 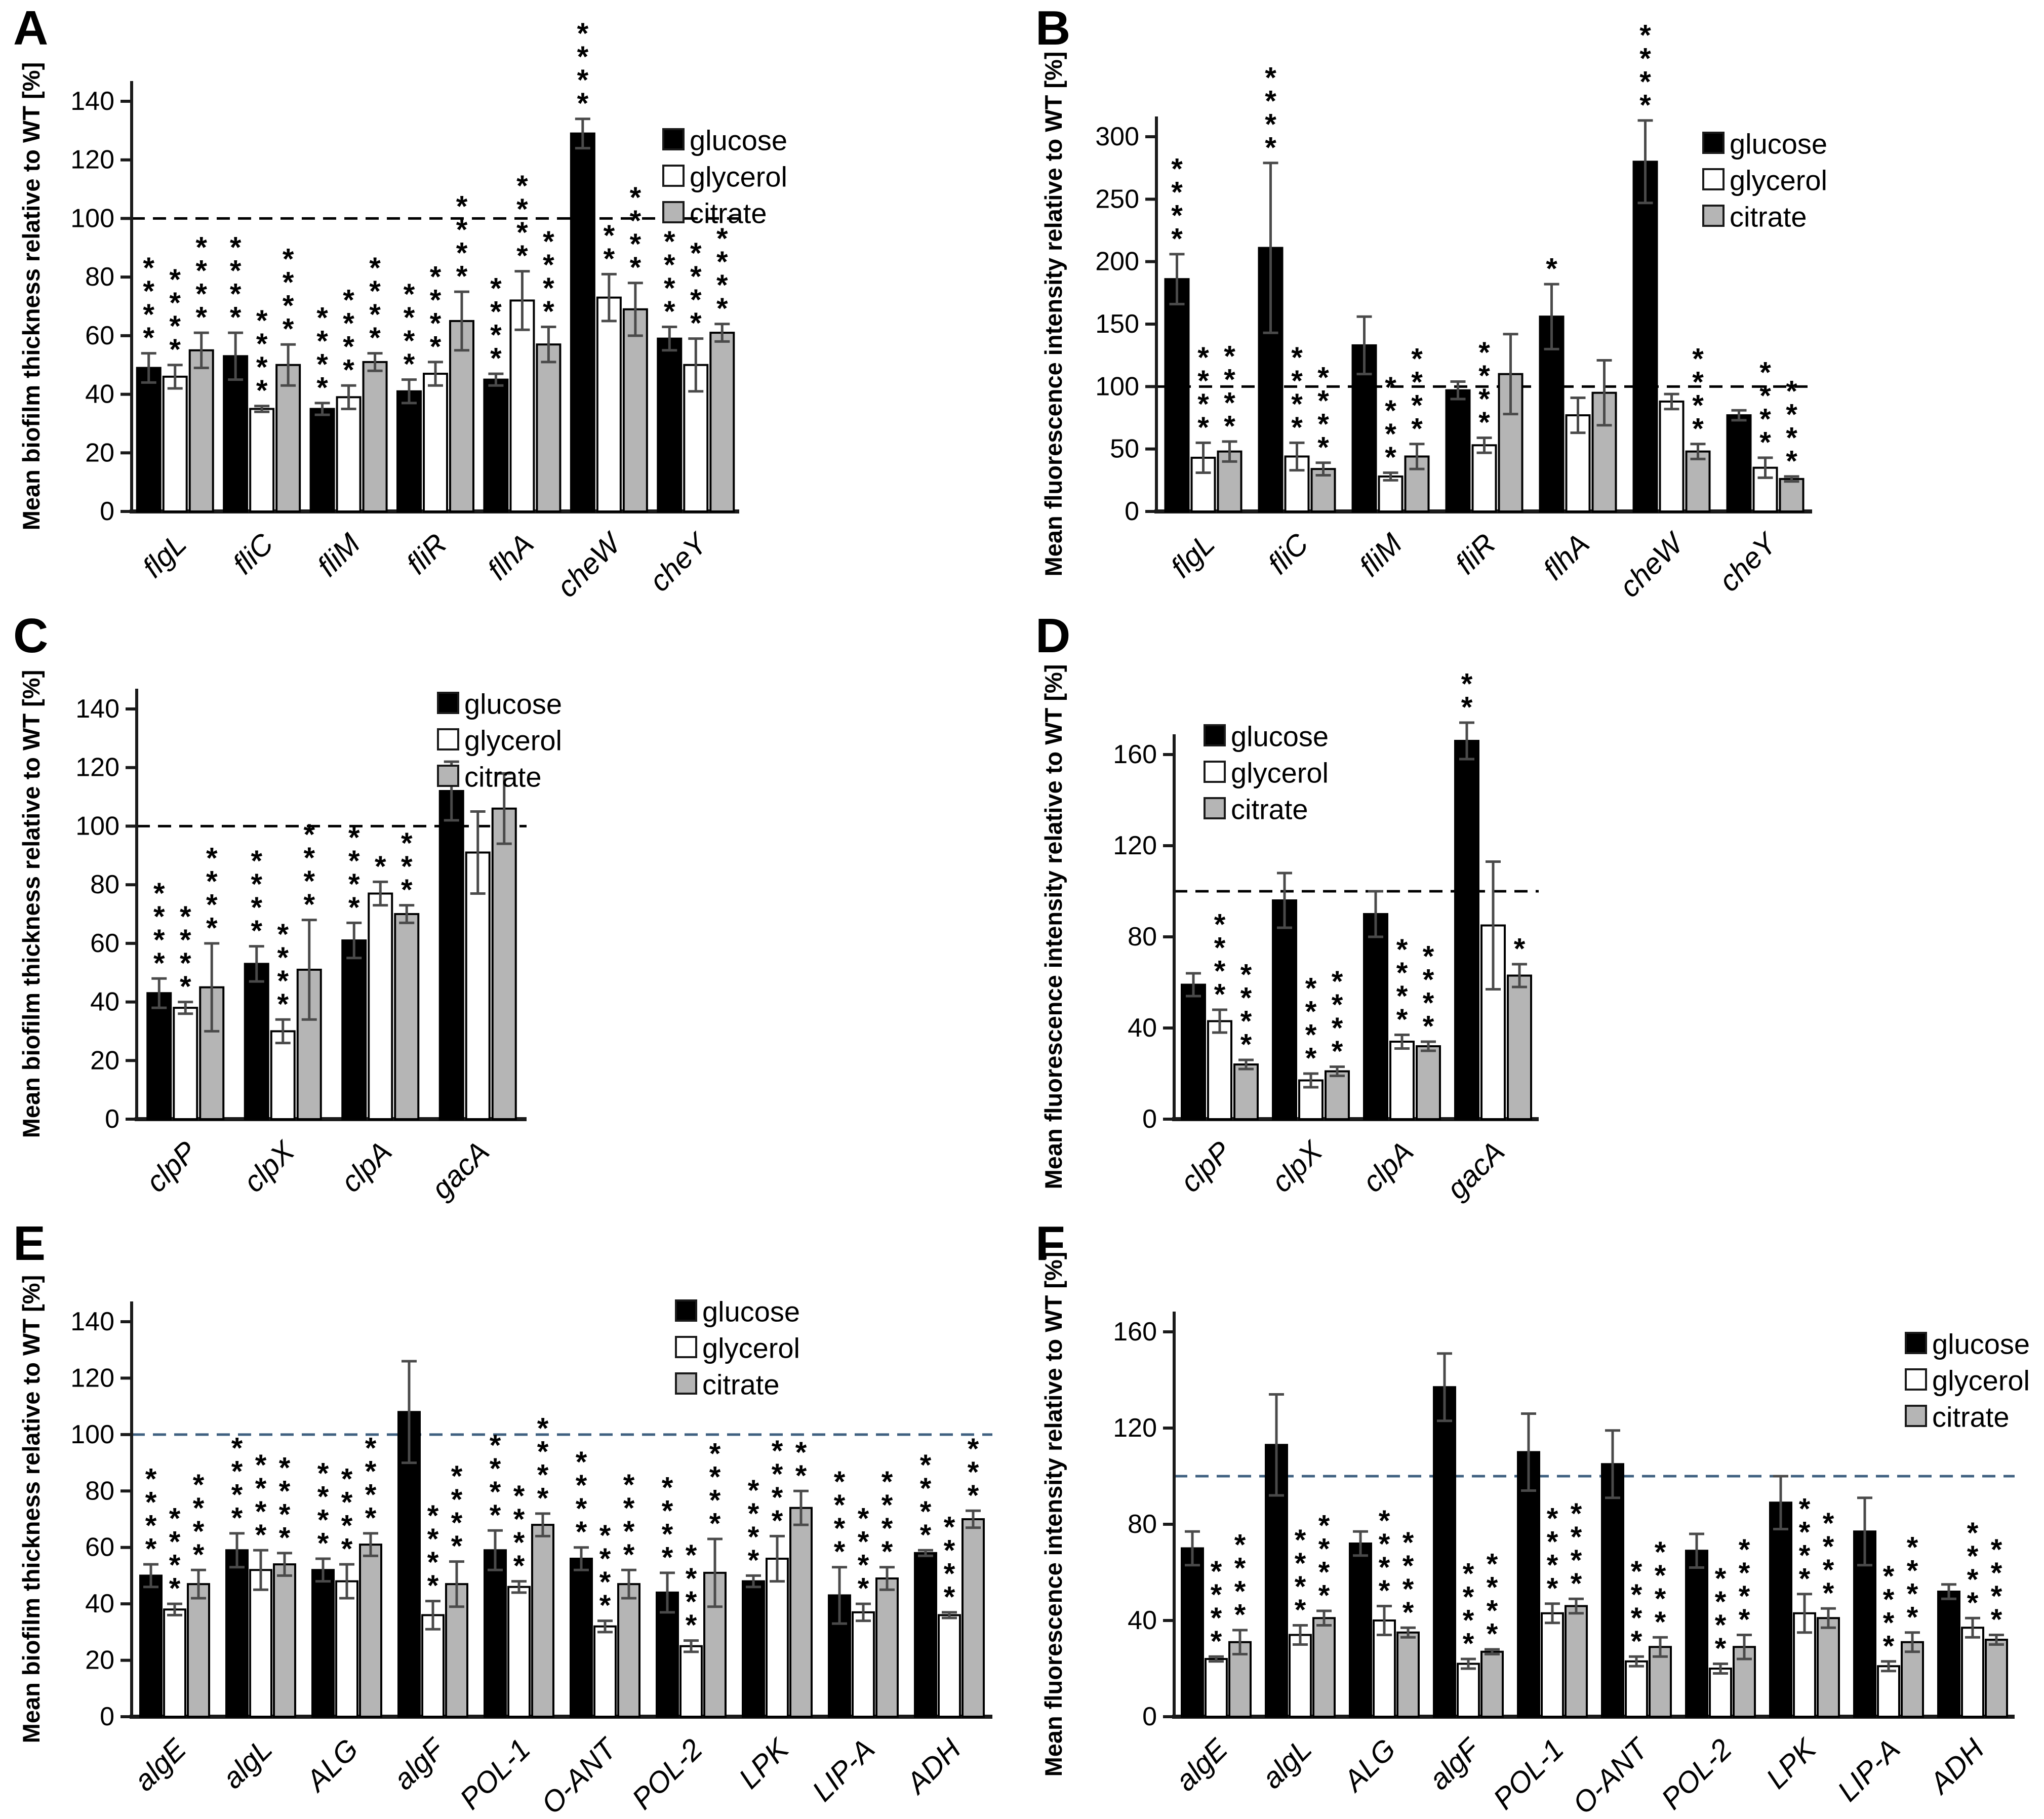 What do you see at coordinates (1388, 1167) in the screenshot?
I see `x-tick-label-clpA: clpA` at bounding box center [1388, 1167].